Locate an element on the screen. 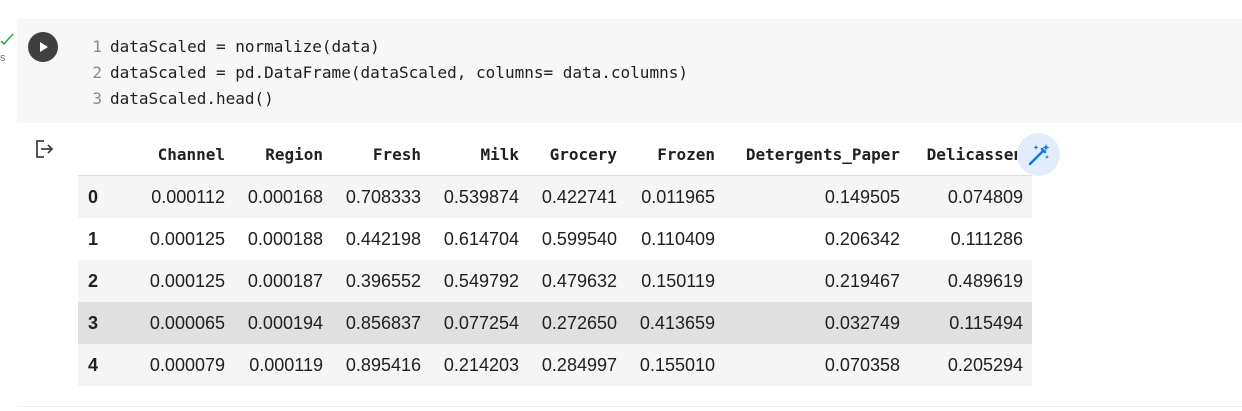 The image size is (1242, 411). play-icon is located at coordinates (44, 47).